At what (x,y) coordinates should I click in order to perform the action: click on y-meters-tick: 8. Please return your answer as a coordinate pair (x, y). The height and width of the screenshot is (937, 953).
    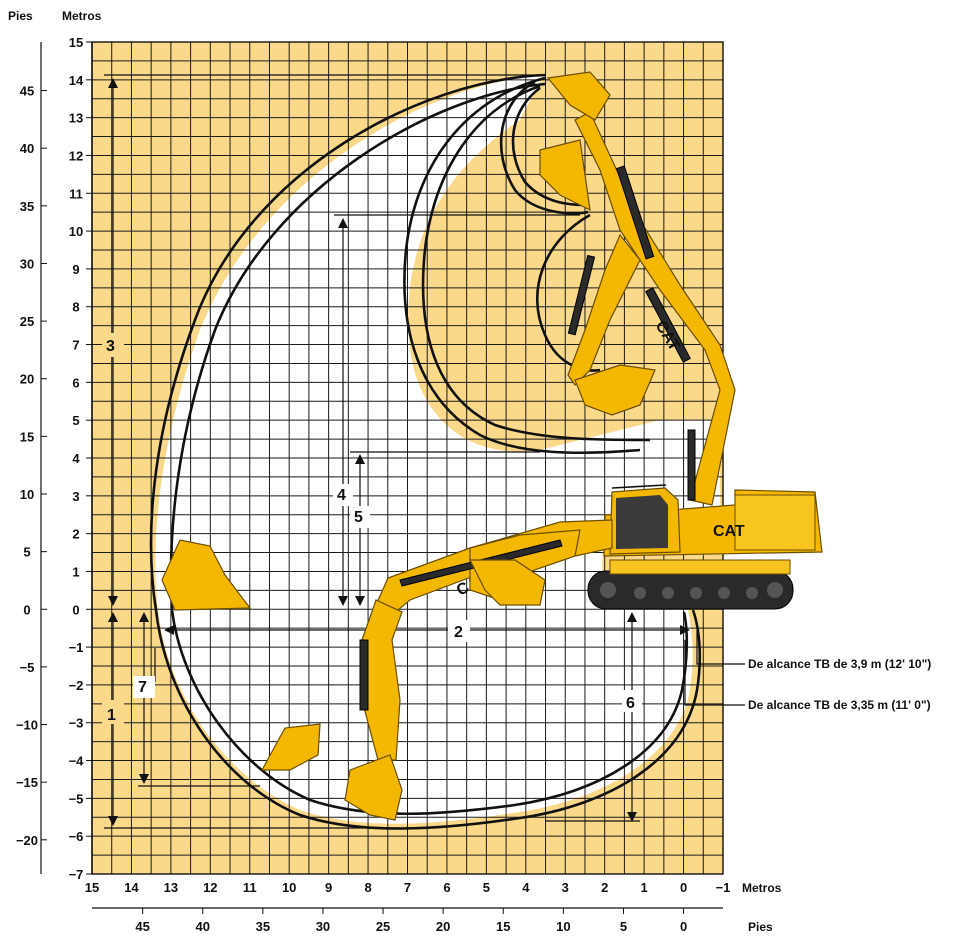
    Looking at the image, I should click on (75, 307).